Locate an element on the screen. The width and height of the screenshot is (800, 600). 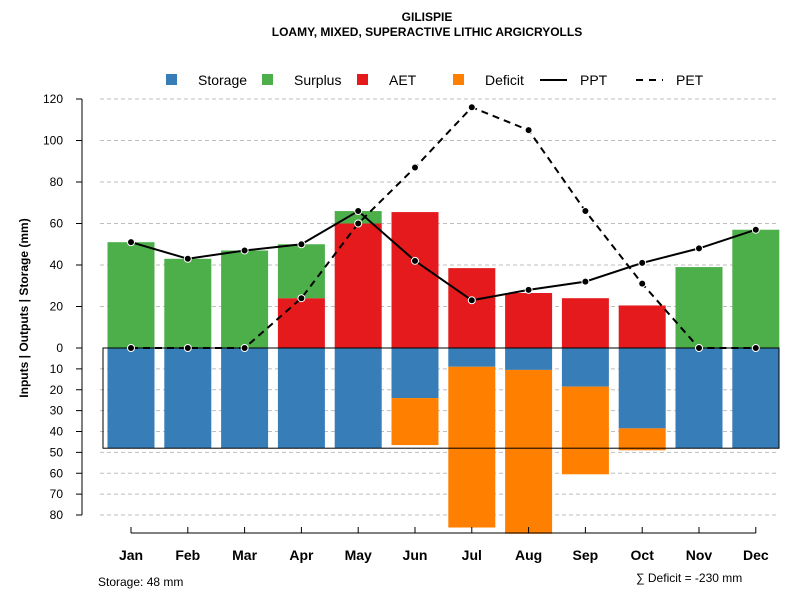
x-tick-label: May is located at coordinates (358, 555).